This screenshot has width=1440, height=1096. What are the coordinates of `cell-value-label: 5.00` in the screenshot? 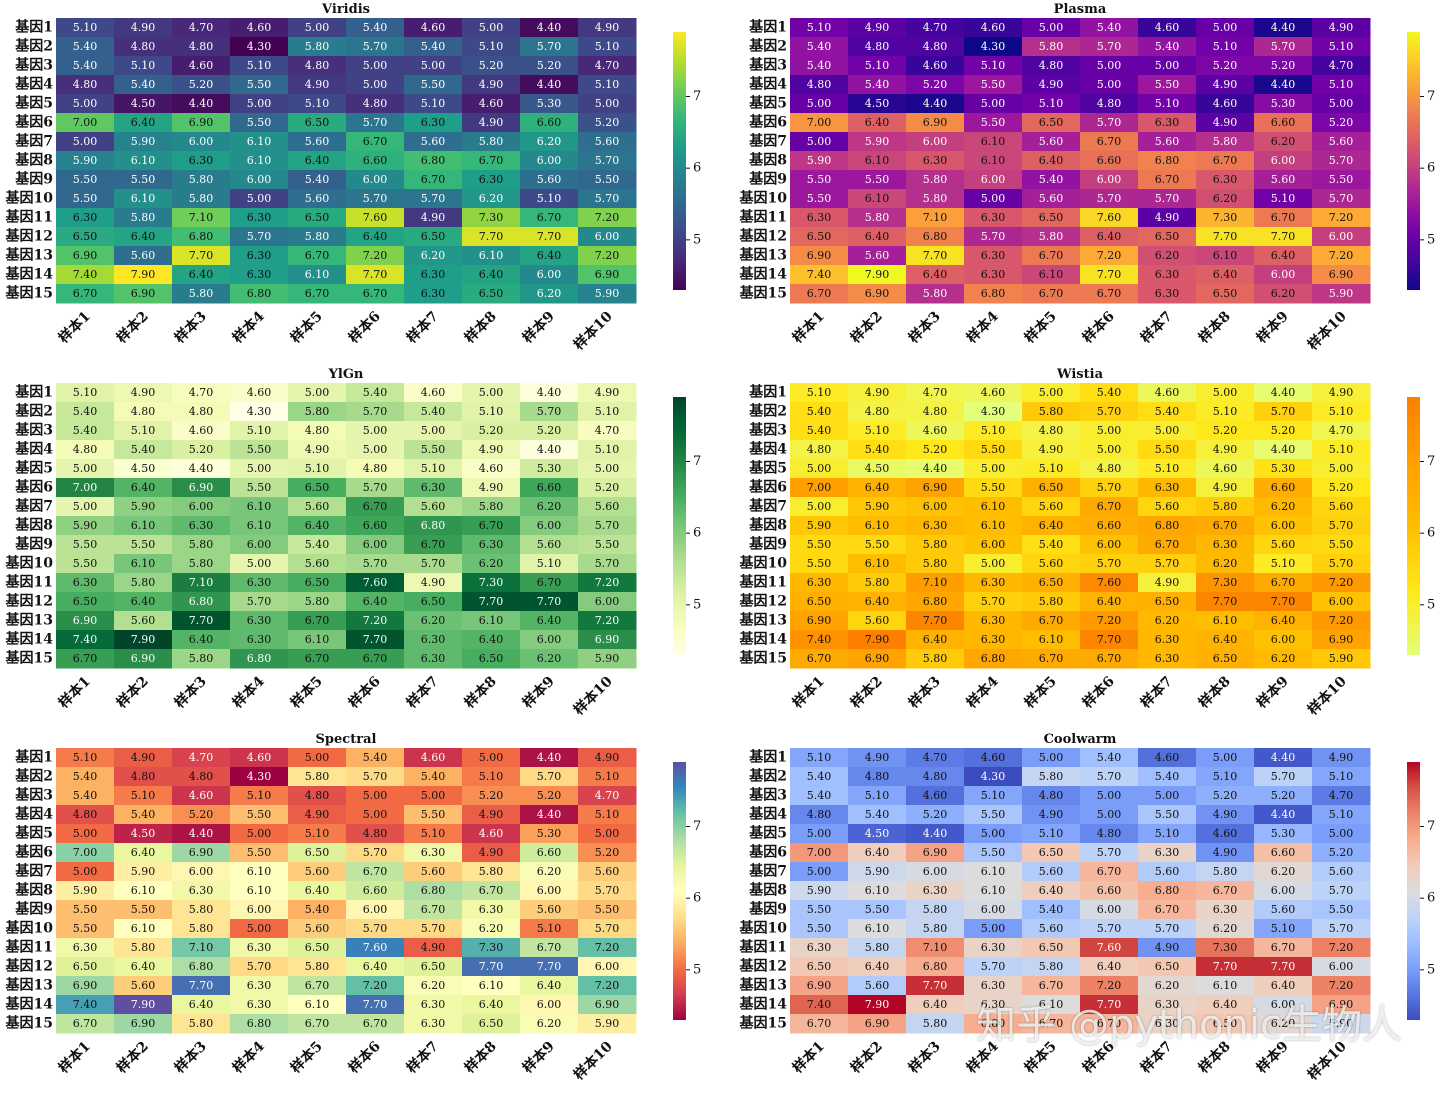 It's located at (375, 795).